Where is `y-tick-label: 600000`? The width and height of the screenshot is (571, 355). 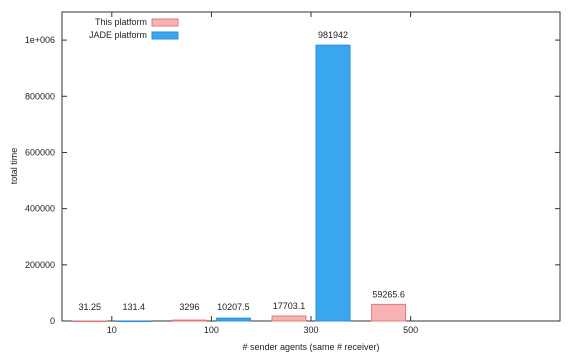 y-tick-label: 600000 is located at coordinates (40, 152).